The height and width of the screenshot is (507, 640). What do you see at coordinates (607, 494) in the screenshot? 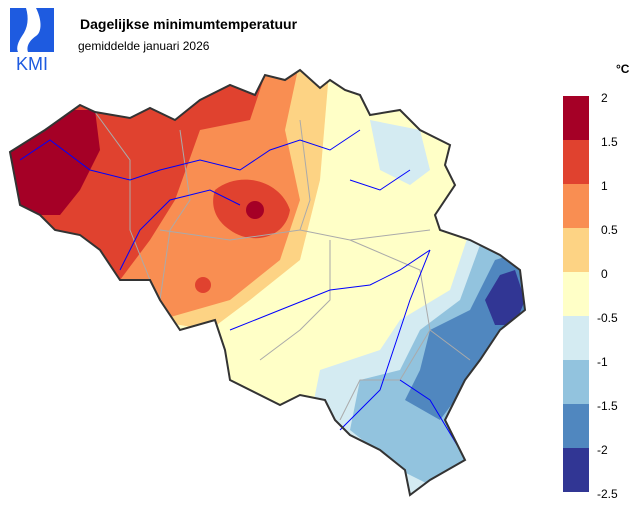
I see `legend-tick-label: -2.5` at bounding box center [607, 494].